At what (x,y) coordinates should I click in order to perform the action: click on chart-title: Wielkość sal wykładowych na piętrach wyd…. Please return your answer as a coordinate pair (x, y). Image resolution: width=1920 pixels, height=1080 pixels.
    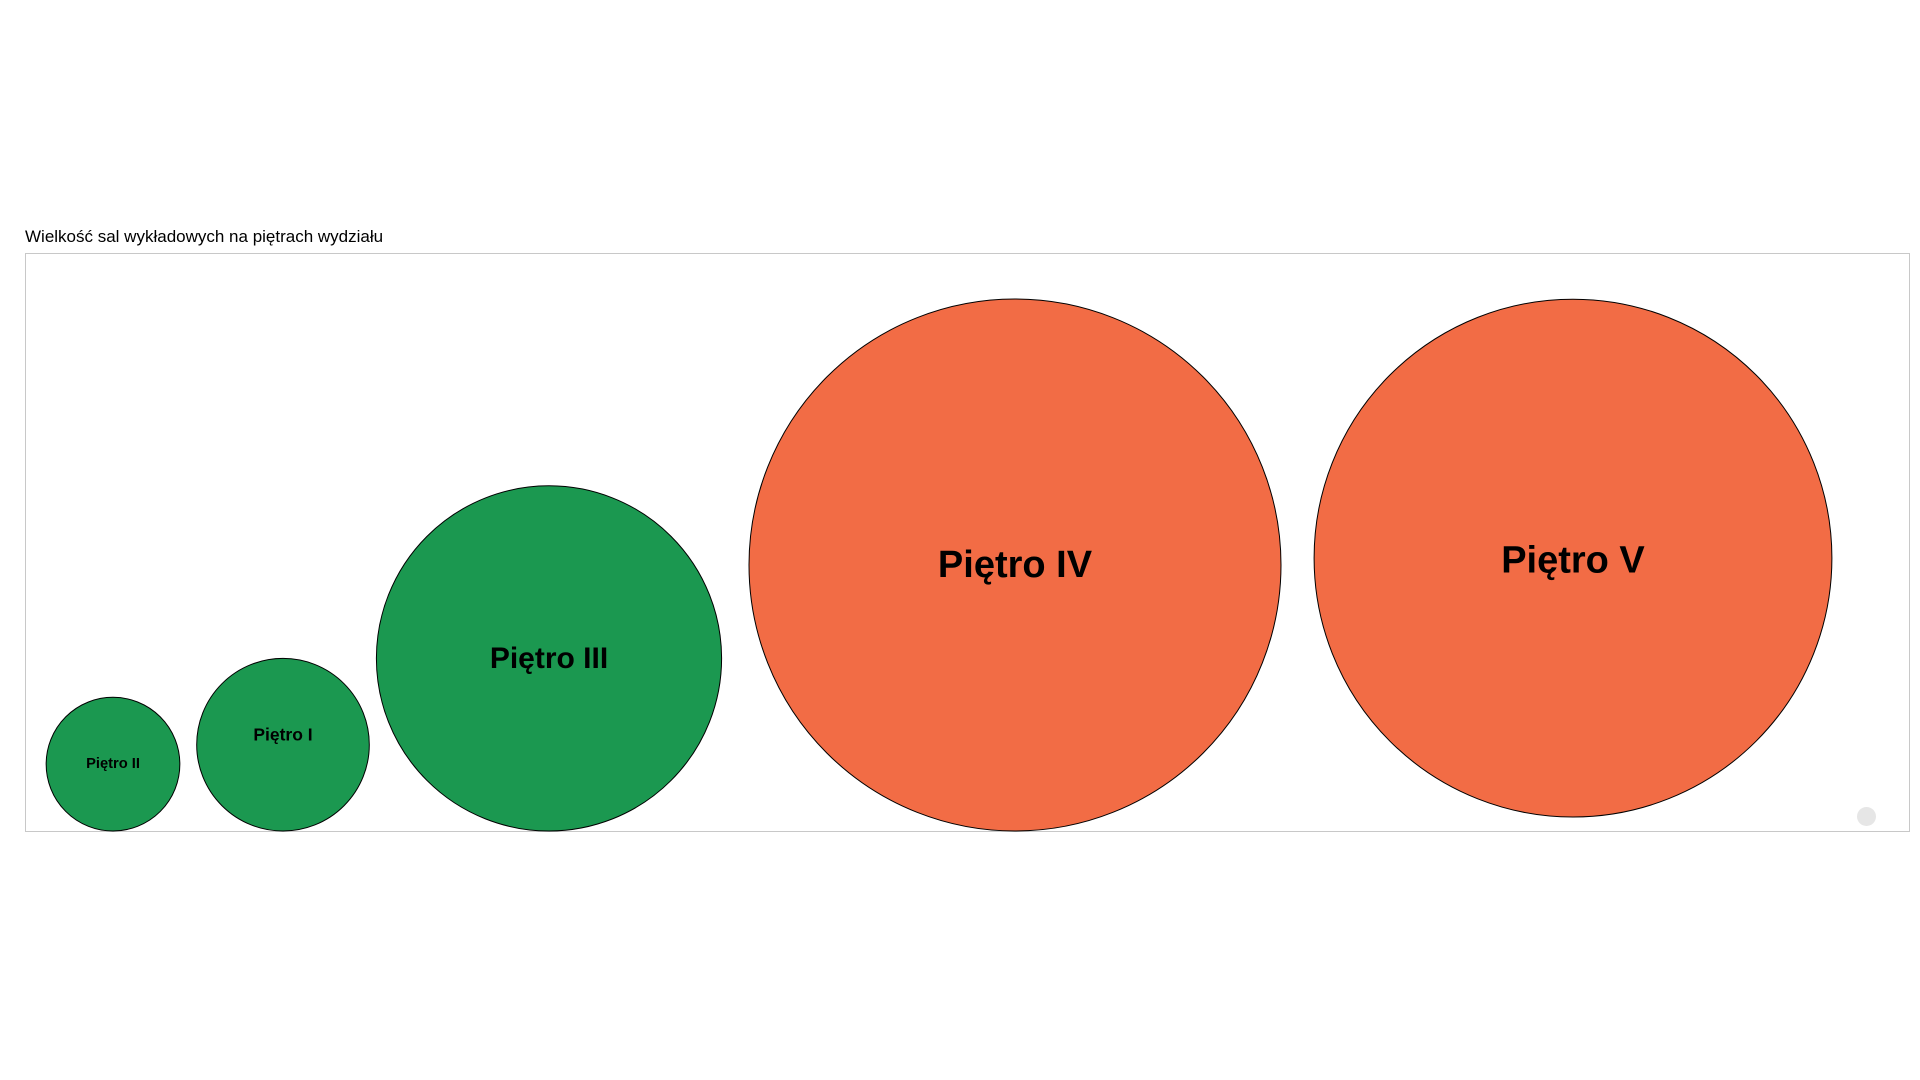
    Looking at the image, I should click on (204, 236).